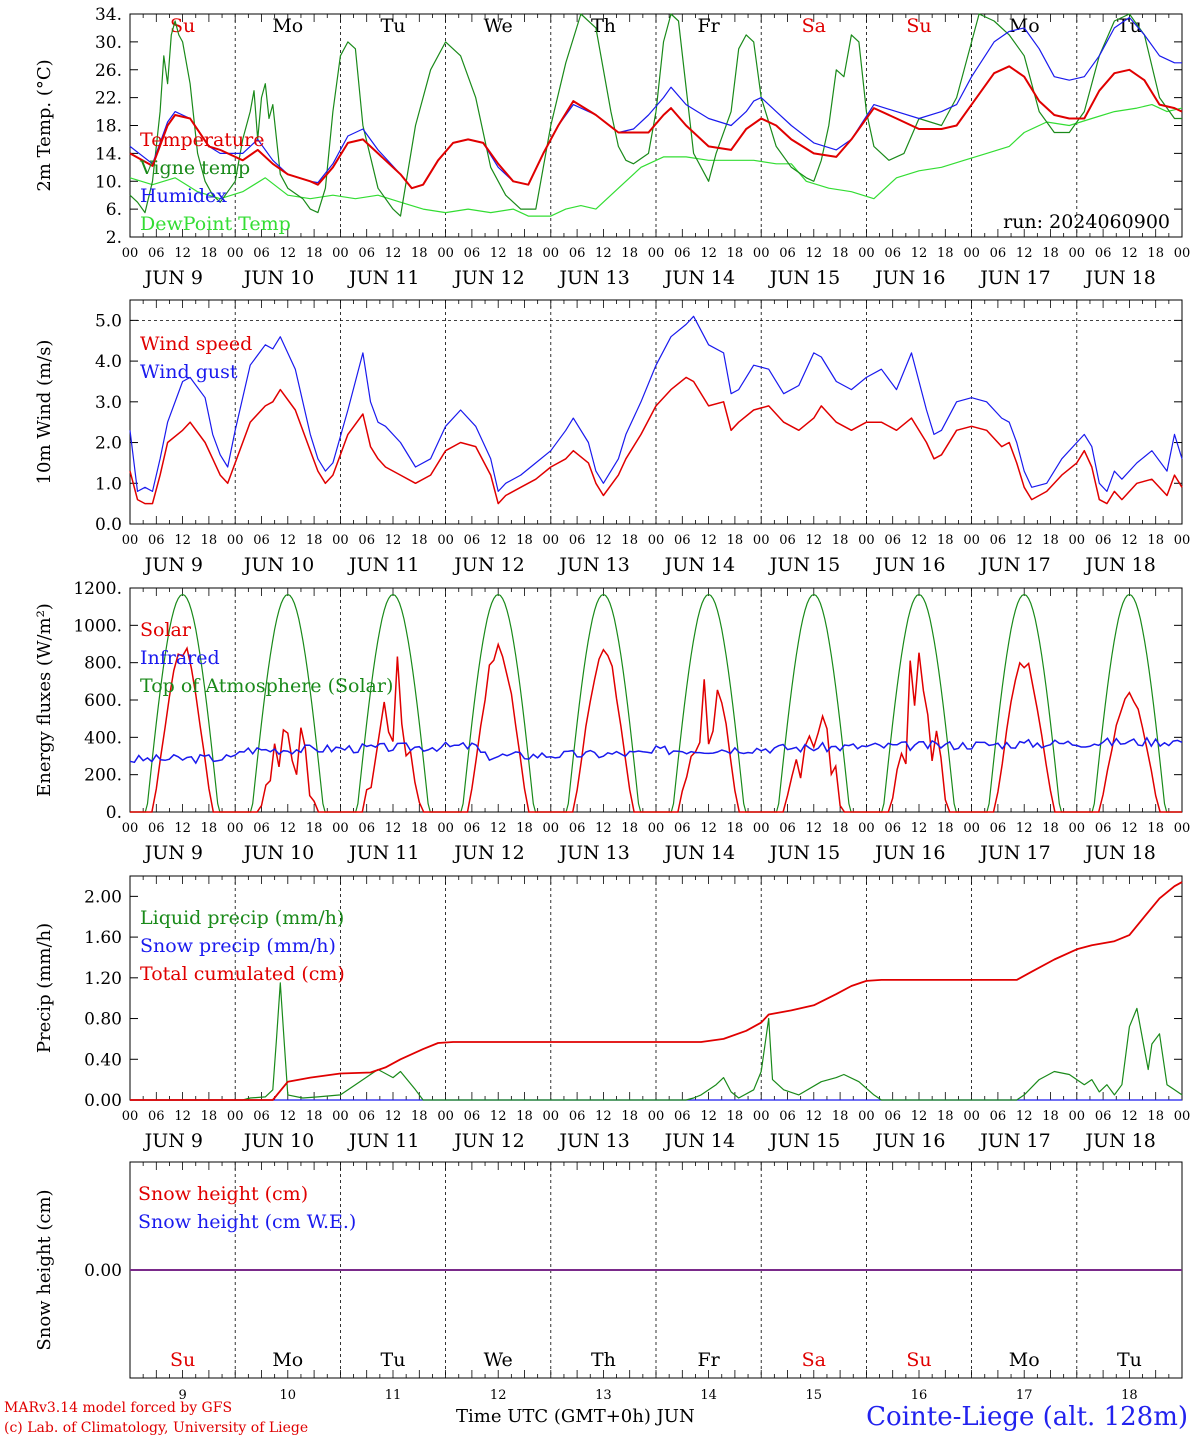  Describe the element at coordinates (103, 897) in the screenshot. I see `panel4-y-tick-label: 2.00` at that location.